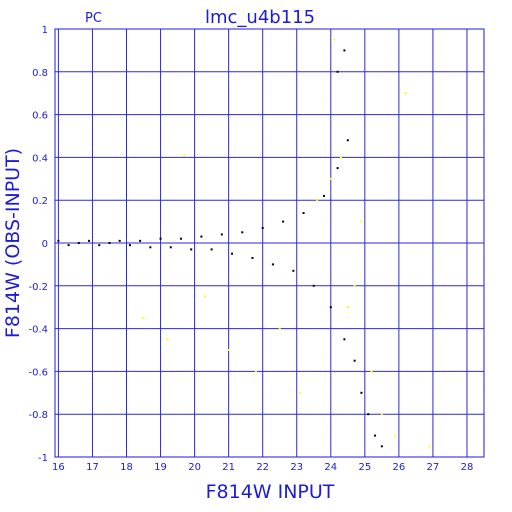 Image resolution: width=512 pixels, height=512 pixels. Describe the element at coordinates (40, 201) in the screenshot. I see `y-tick-label: 0.2` at that location.